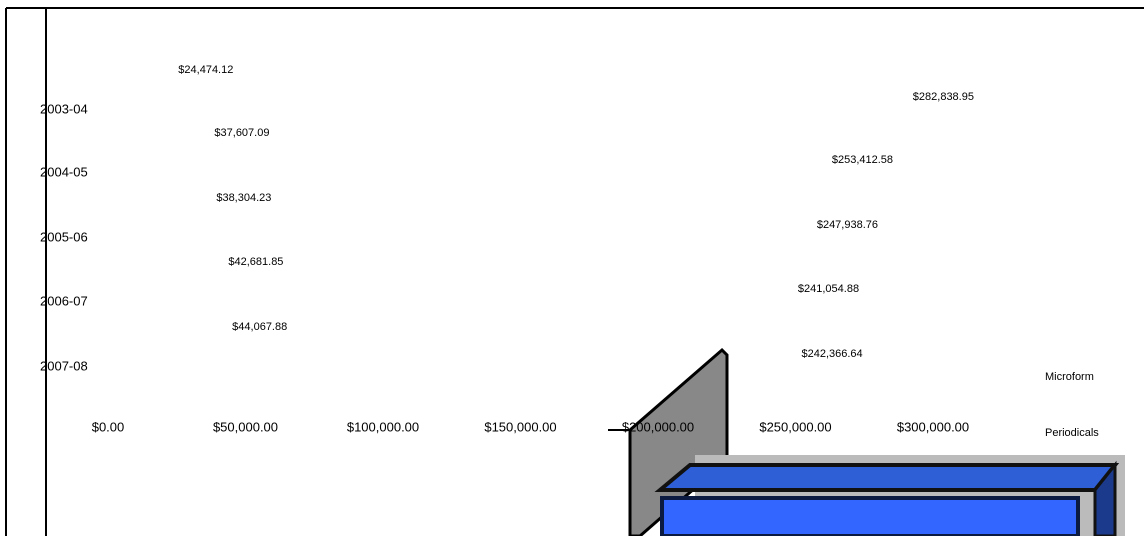 The image size is (1144, 536). I want to click on x-tick-label: $150,000.00, so click(520, 426).